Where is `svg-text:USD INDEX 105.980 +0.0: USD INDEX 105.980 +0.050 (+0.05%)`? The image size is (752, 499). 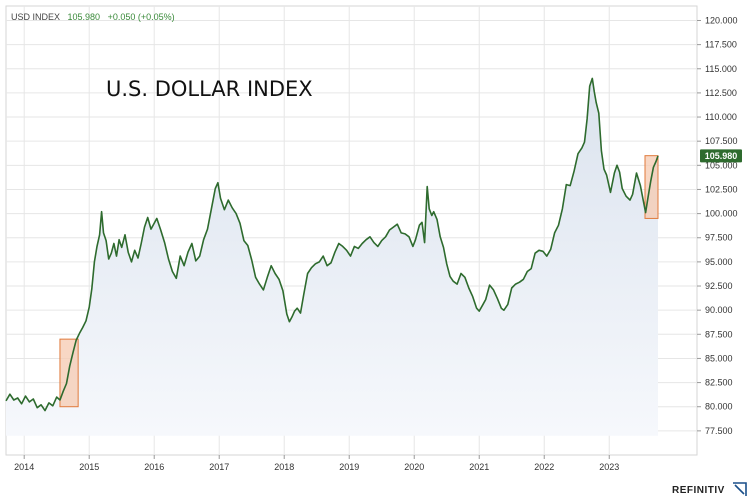
svg-text:USD INDEX 105.980 +0.0: USD INDEX 105.980 +0.050 (+0.05%) is located at coordinates (93, 17).